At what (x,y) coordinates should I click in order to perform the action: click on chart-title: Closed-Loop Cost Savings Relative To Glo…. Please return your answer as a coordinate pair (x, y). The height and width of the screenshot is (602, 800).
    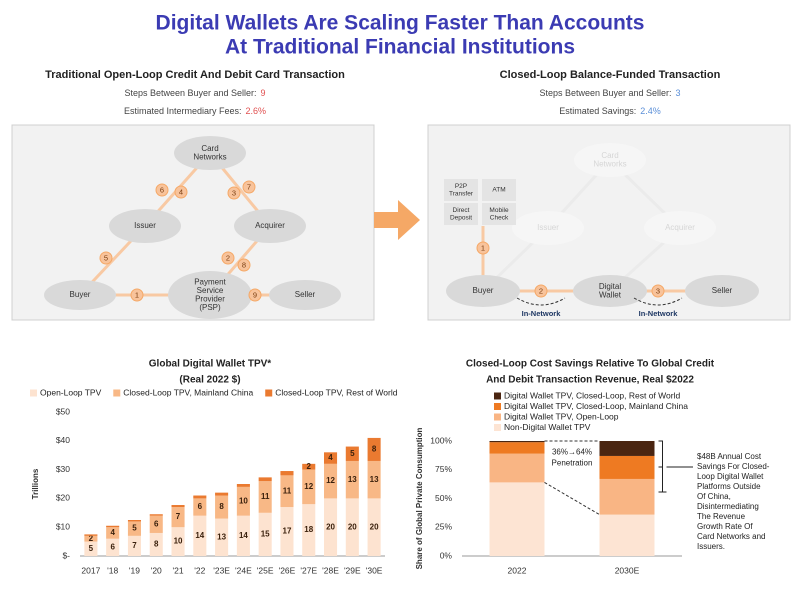
    Looking at the image, I should click on (590, 364).